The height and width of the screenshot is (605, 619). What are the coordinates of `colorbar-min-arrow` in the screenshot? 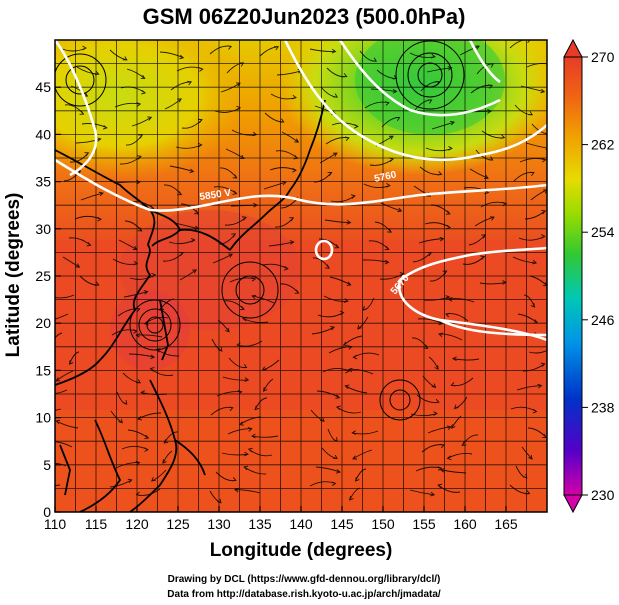 It's located at (573, 504).